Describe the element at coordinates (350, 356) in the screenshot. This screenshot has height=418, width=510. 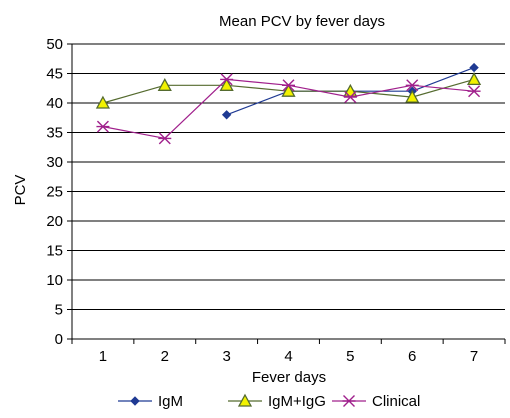
I see `x-tick-label: 5` at that location.